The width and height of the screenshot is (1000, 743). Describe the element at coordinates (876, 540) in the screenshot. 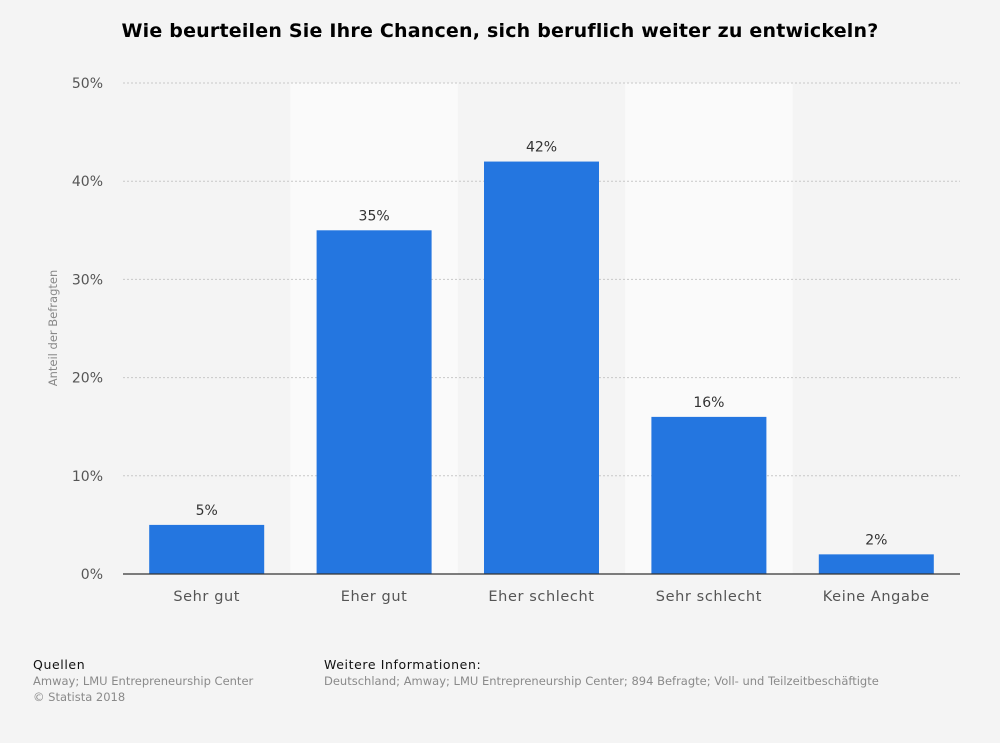

I see `bar-value-label: 2%` at that location.